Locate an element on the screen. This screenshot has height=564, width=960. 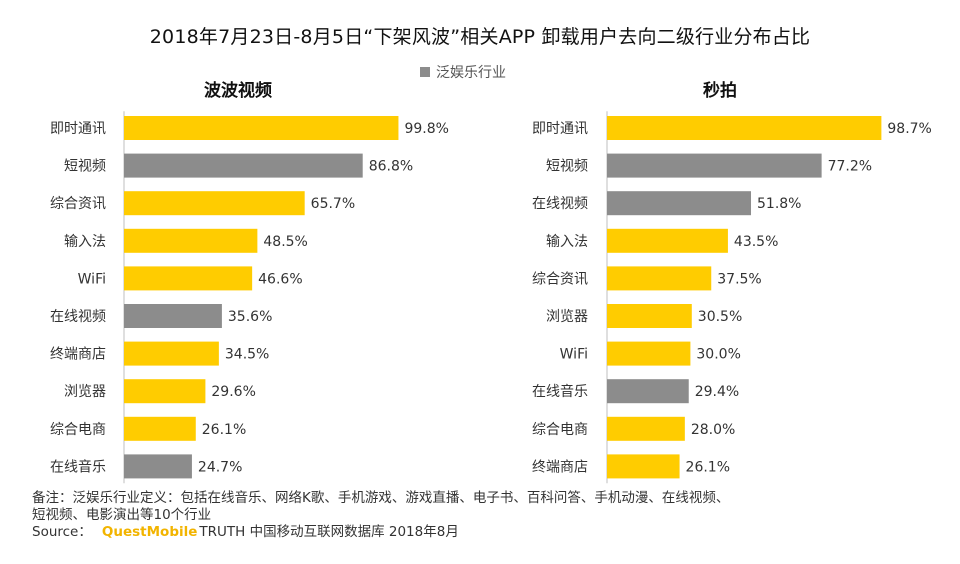
data-label: 46.6% is located at coordinates (280, 279).